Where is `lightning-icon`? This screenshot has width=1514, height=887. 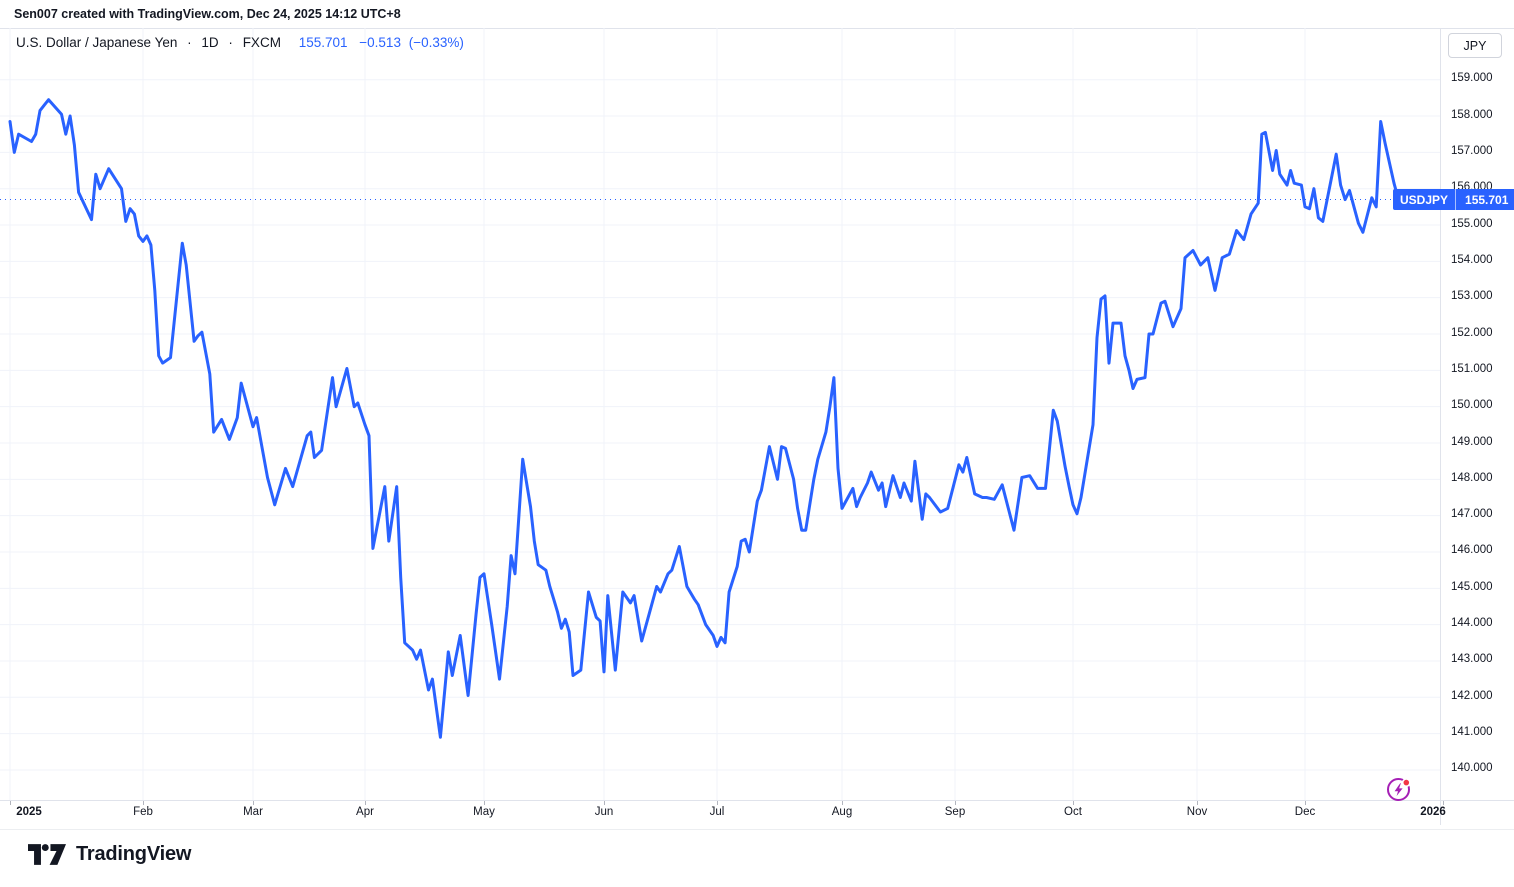 lightning-icon is located at coordinates (1399, 789).